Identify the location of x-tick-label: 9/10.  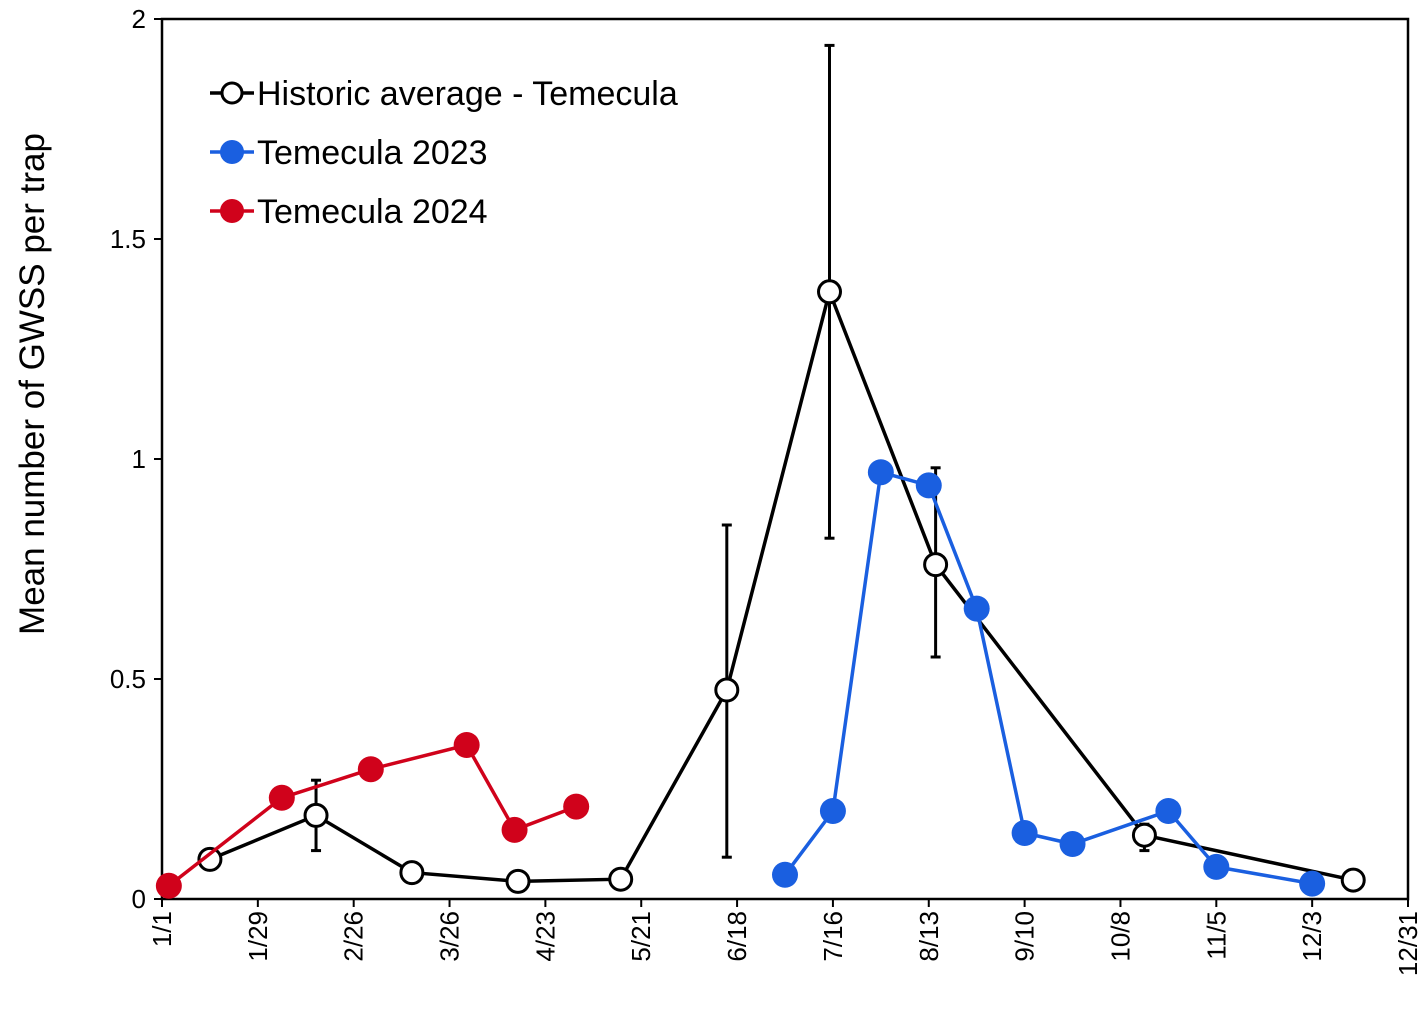
(1025, 936).